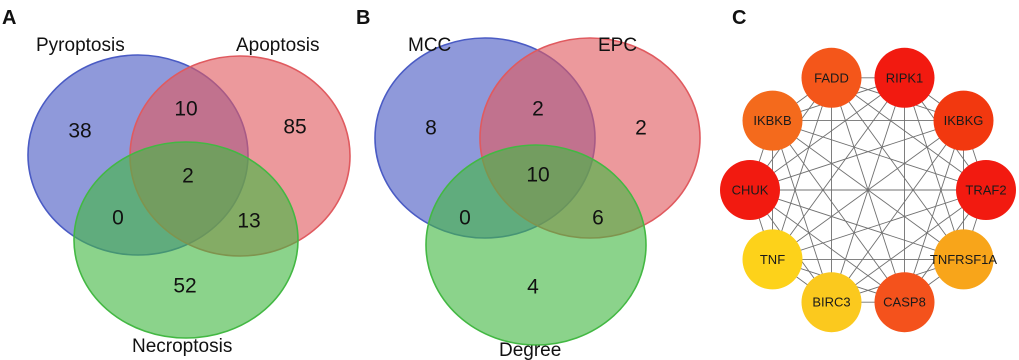  I want to click on network-node-tnfrsf1a: TNFRSF1A, so click(964, 259).